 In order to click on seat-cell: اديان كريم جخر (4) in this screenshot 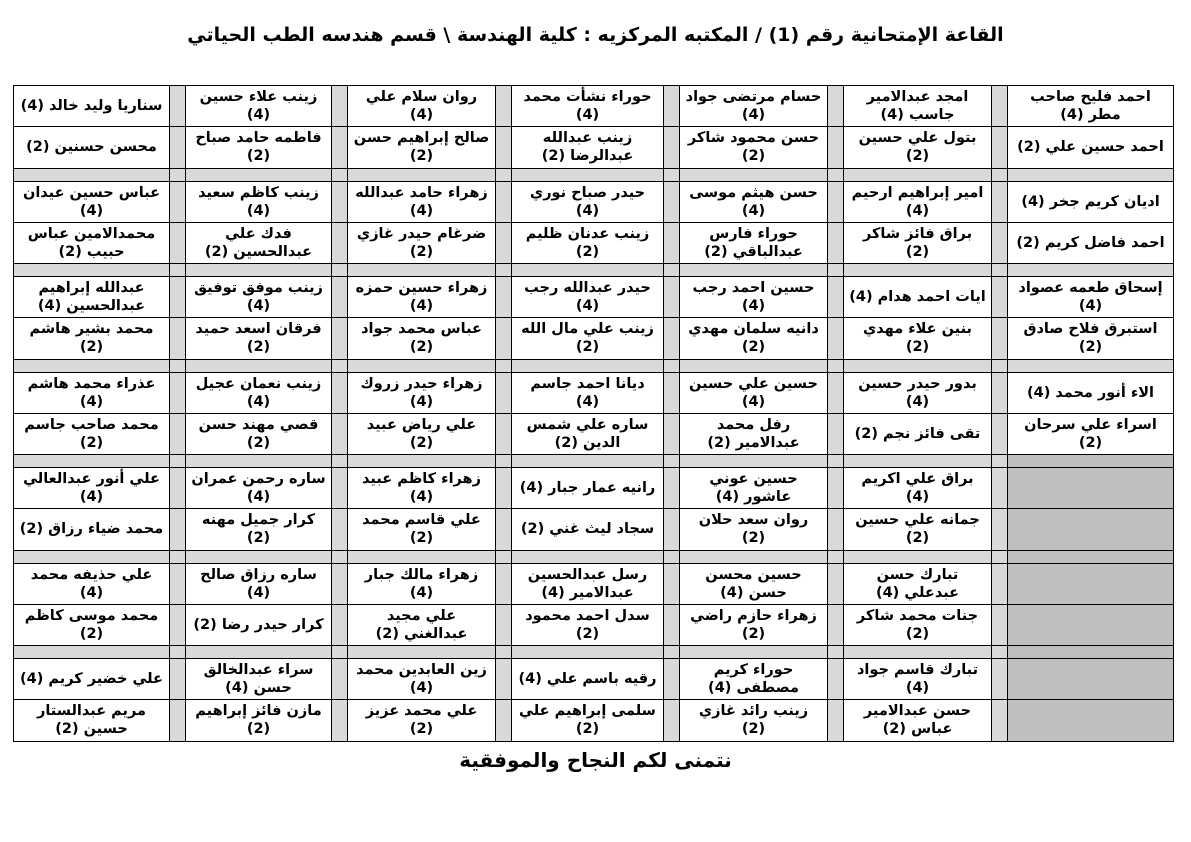, I will do `click(1090, 201)`.